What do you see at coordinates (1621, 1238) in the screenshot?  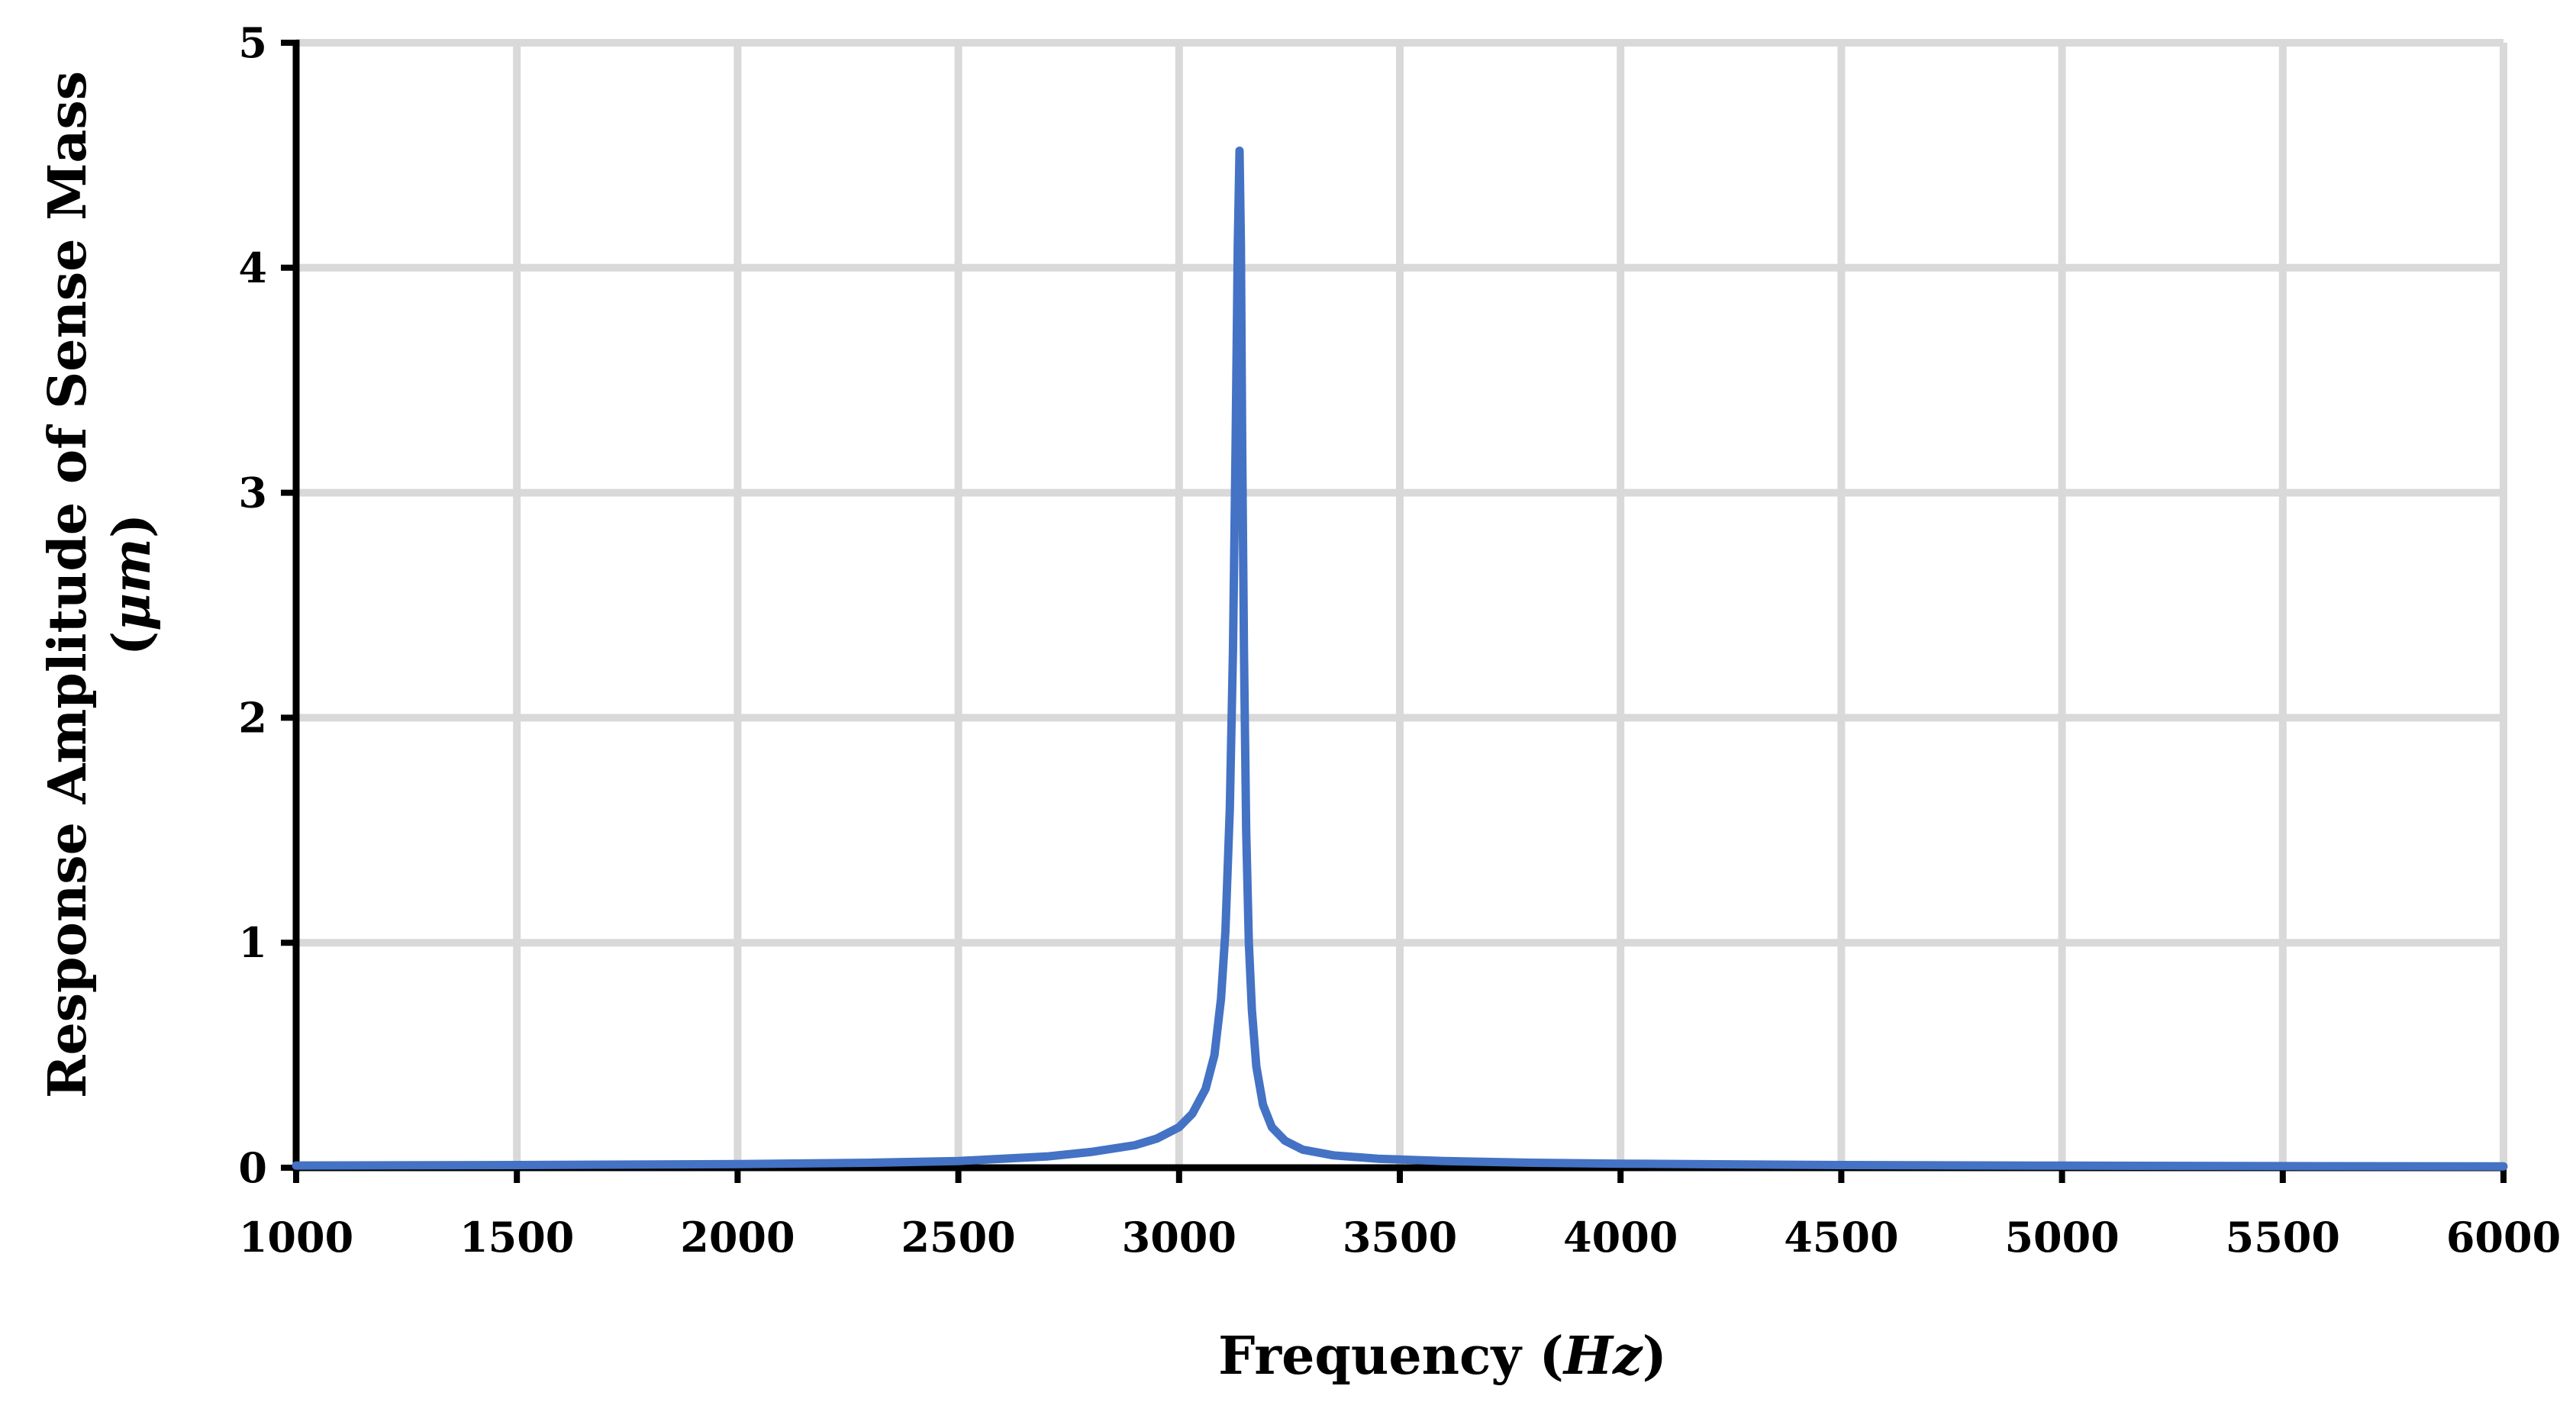 I see `x-tick-label: 4000` at bounding box center [1621, 1238].